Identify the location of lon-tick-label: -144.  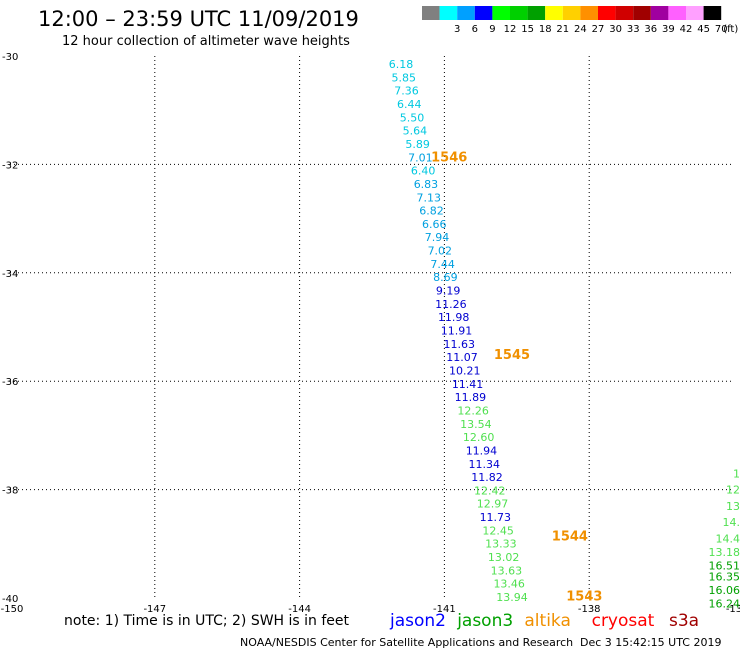
(299, 609).